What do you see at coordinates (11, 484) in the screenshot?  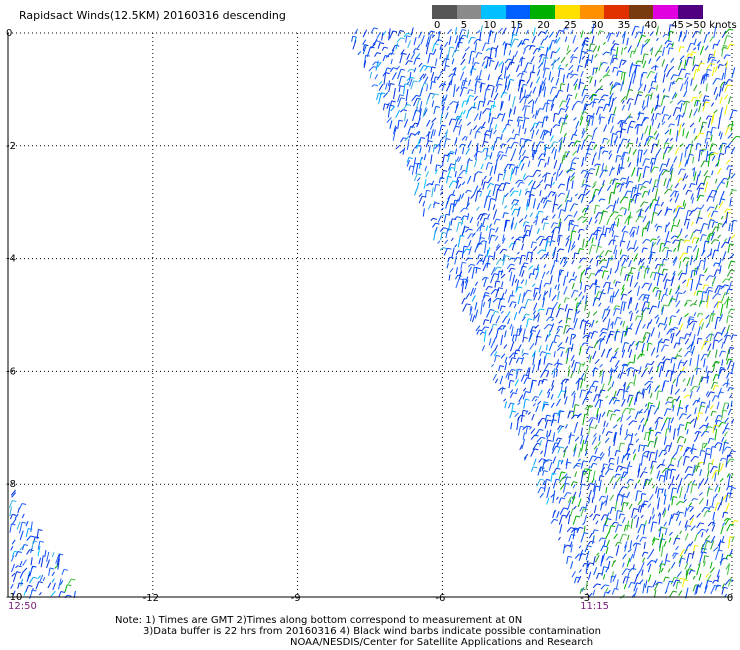 I see `y-tick-label: -8` at bounding box center [11, 484].